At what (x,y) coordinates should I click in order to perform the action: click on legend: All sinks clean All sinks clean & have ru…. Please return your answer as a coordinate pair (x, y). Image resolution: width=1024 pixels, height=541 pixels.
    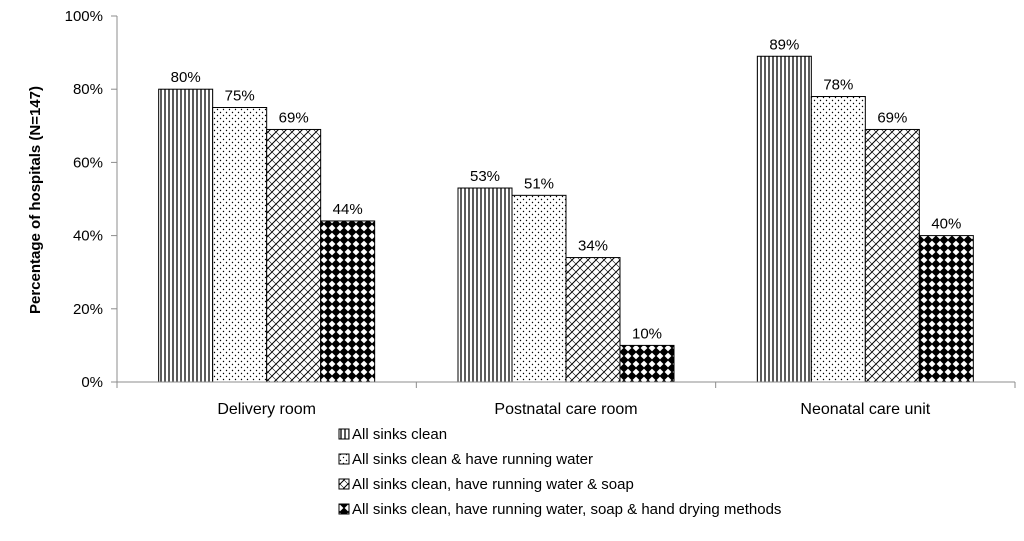
    Looking at the image, I should click on (559, 472).